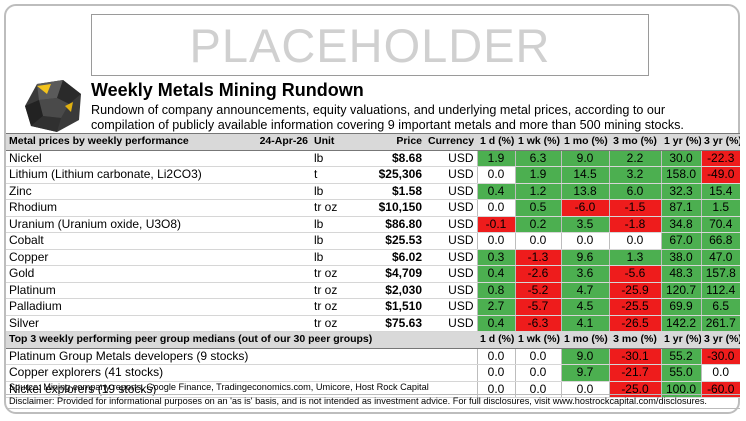 This screenshot has width=746, height=421. Describe the element at coordinates (53, 106) in the screenshot. I see `ore-rock-icon` at that location.